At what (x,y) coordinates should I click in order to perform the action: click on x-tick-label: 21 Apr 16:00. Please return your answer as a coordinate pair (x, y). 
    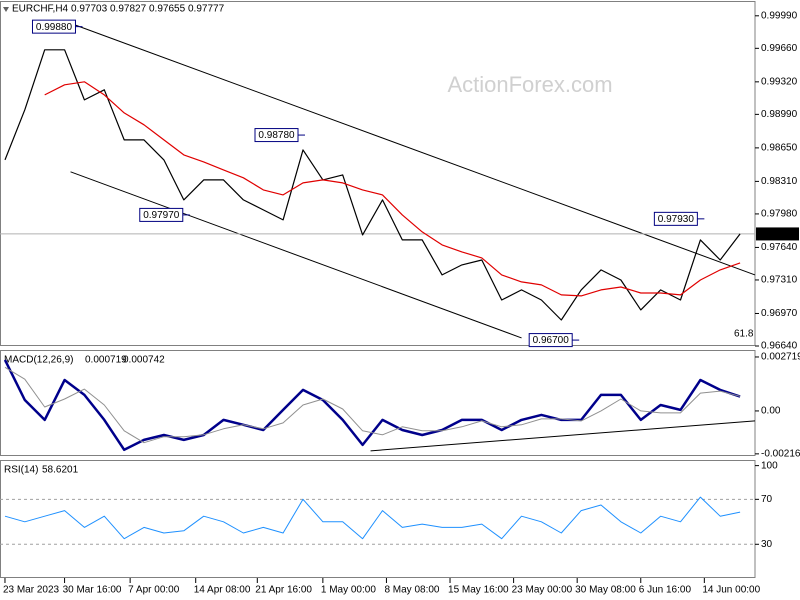
    Looking at the image, I should click on (283, 590).